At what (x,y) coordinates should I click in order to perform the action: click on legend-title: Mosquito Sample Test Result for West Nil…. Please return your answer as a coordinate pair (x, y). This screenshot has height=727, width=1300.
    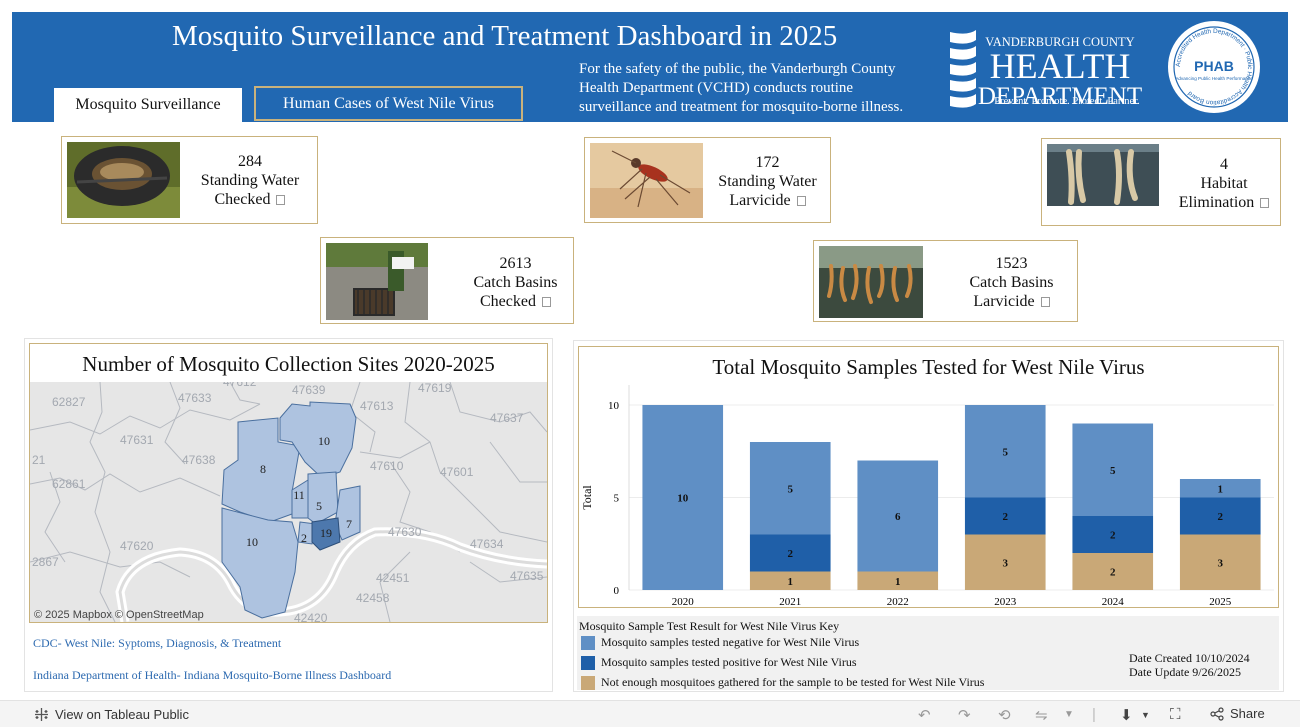
    Looking at the image, I should click on (709, 626).